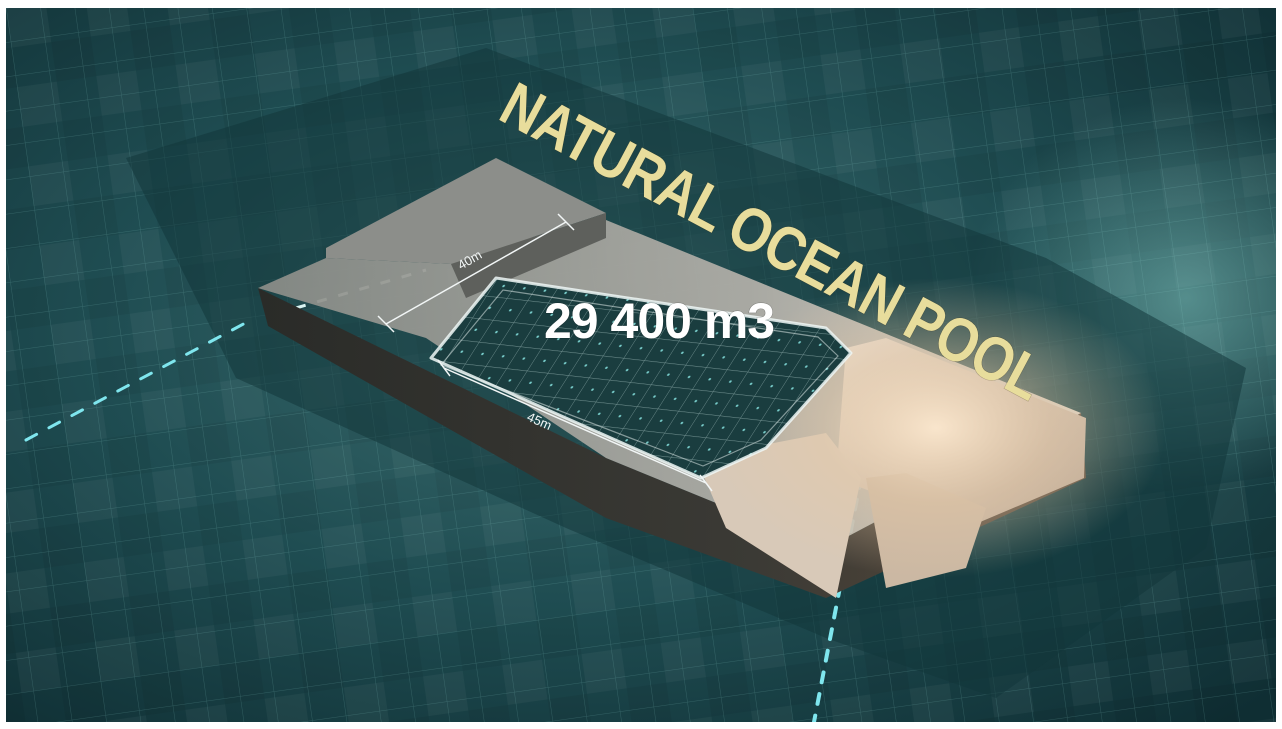 The height and width of the screenshot is (729, 1282). I want to click on pool-inner-rim, so click(639, 378).